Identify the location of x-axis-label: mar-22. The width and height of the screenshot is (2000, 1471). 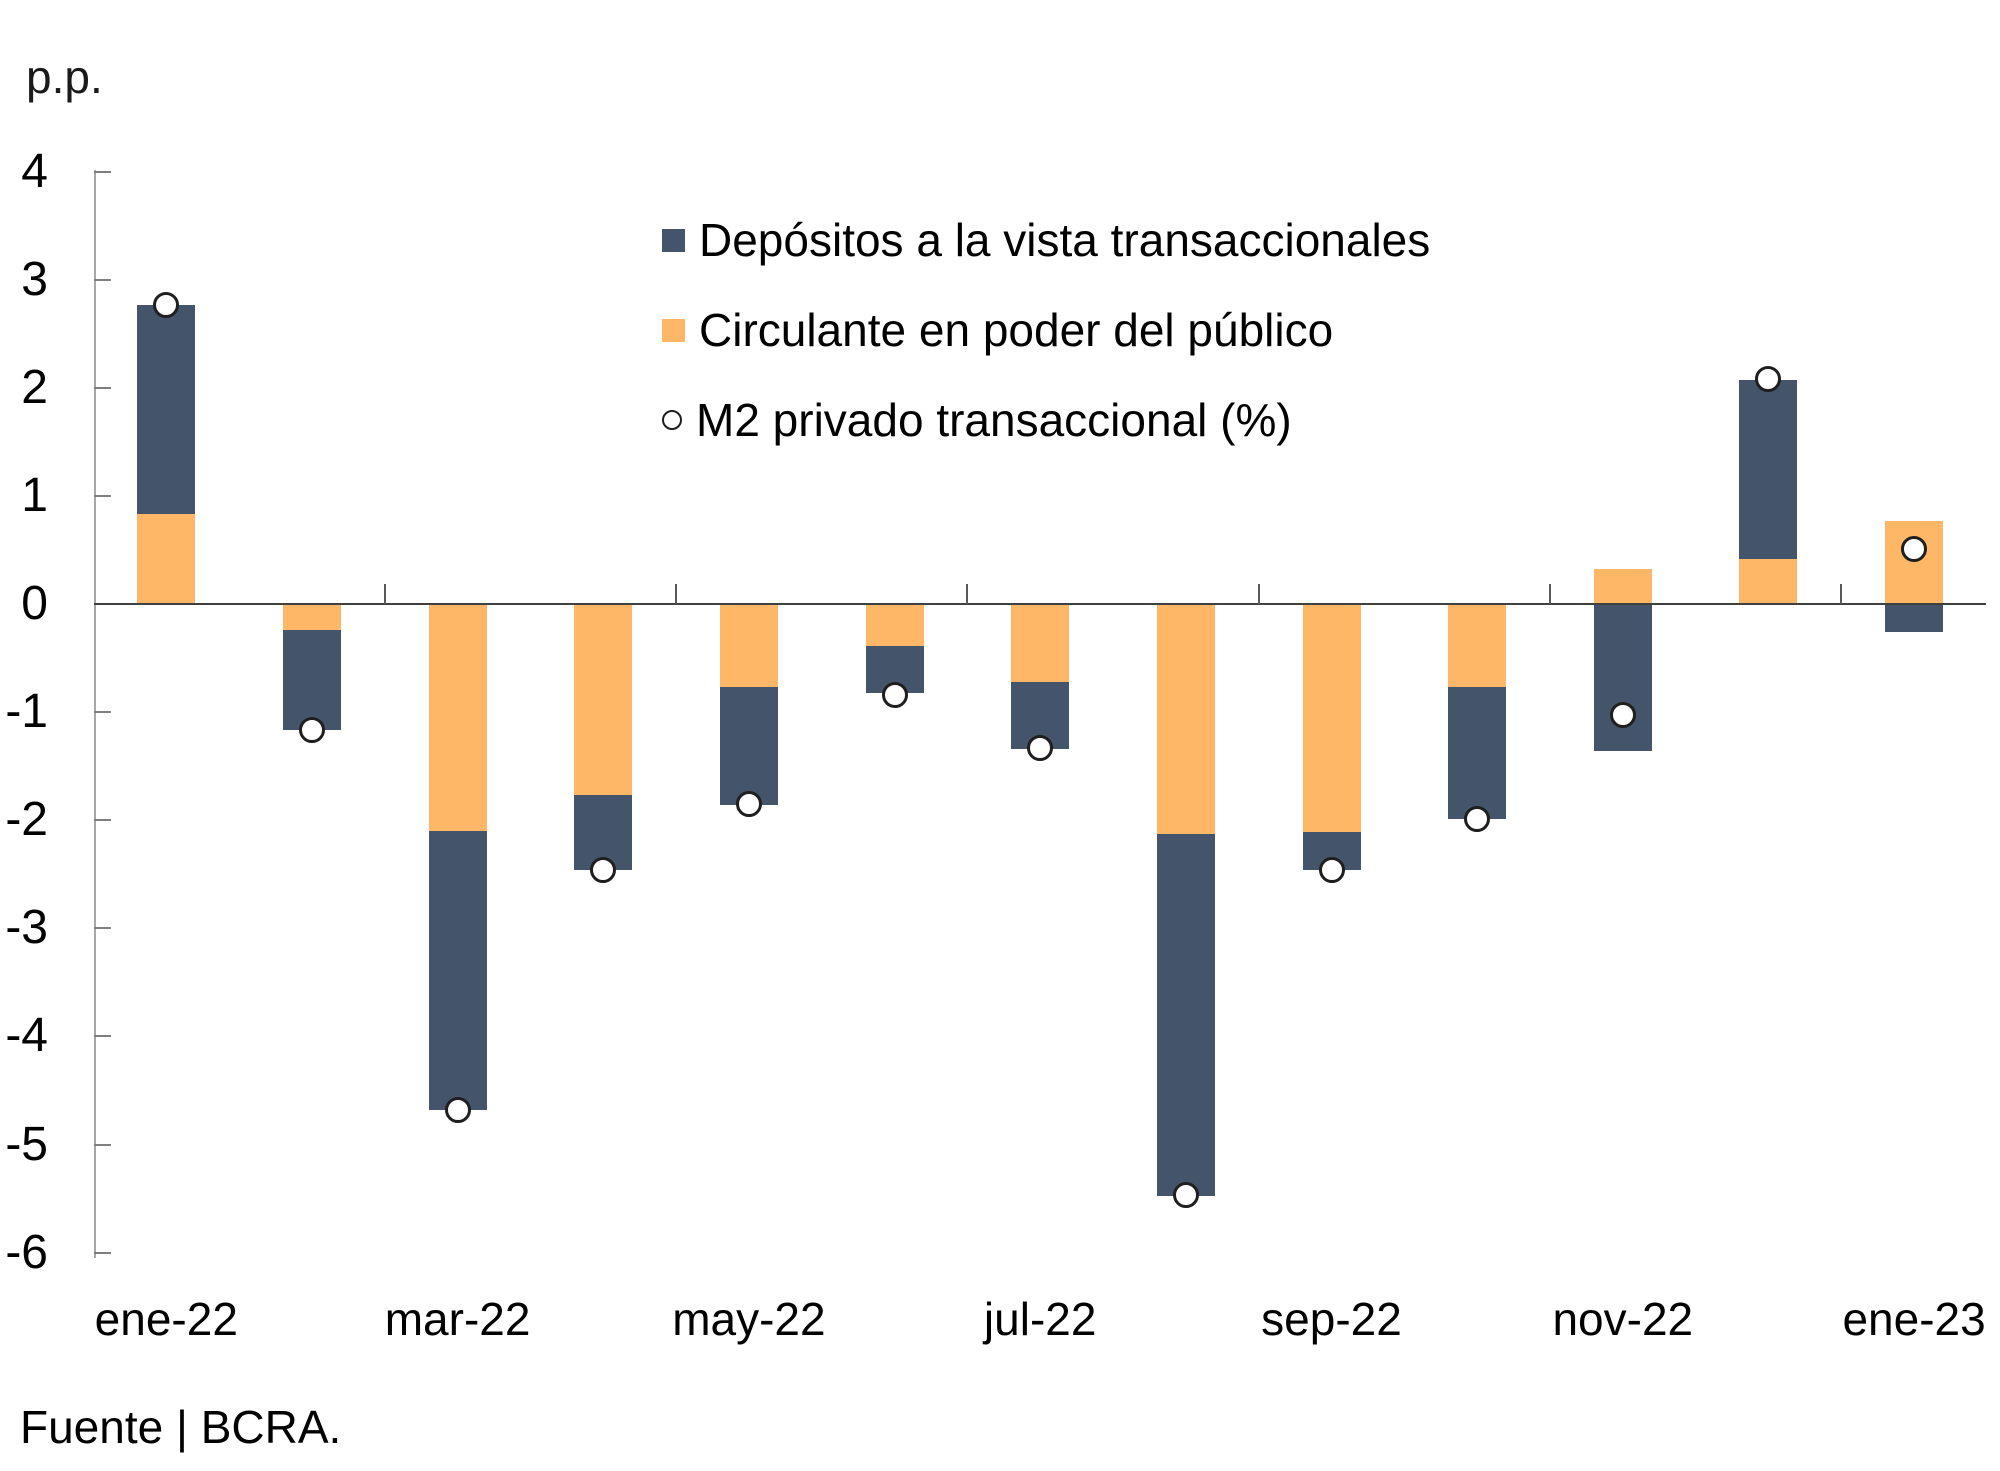
(457, 1319).